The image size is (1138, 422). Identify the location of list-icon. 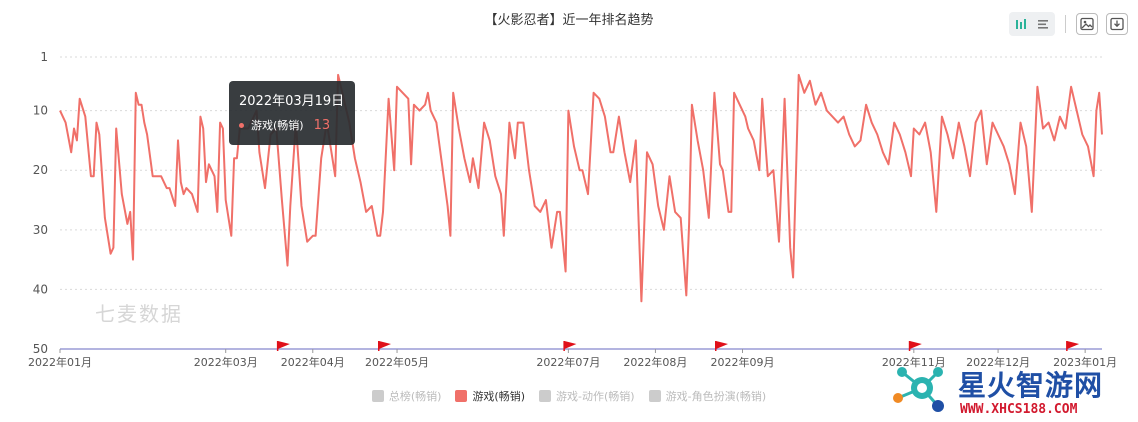
(1043, 24).